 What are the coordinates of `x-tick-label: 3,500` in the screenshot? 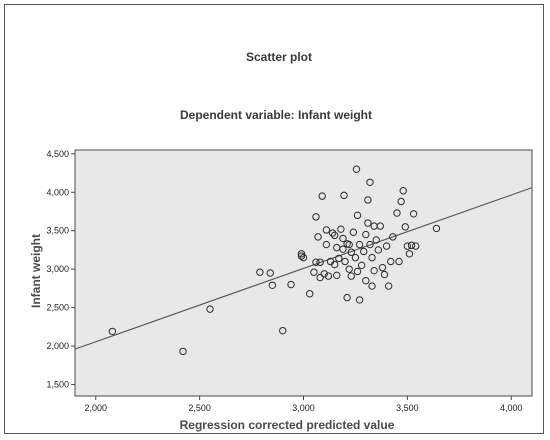 It's located at (407, 408).